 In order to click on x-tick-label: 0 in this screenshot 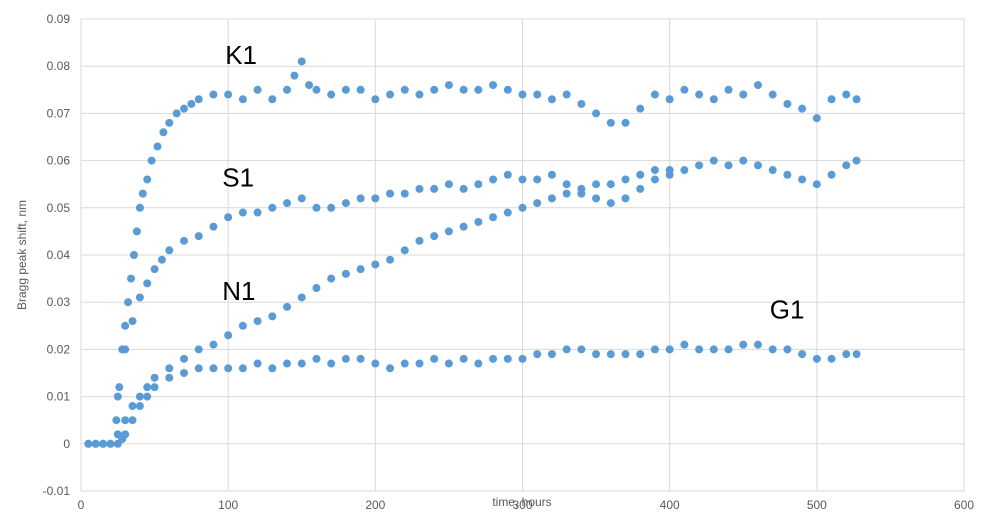, I will do `click(81, 505)`.